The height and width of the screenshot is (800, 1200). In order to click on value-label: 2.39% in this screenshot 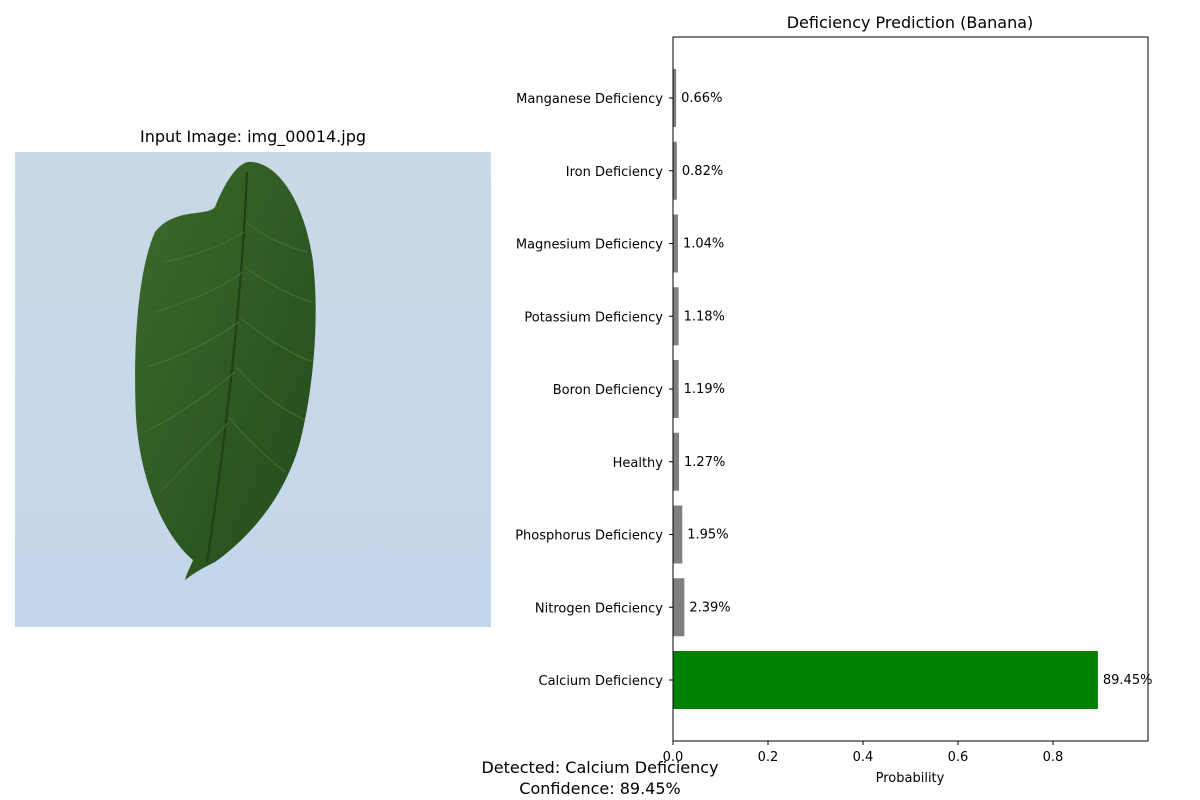, I will do `click(709, 607)`.